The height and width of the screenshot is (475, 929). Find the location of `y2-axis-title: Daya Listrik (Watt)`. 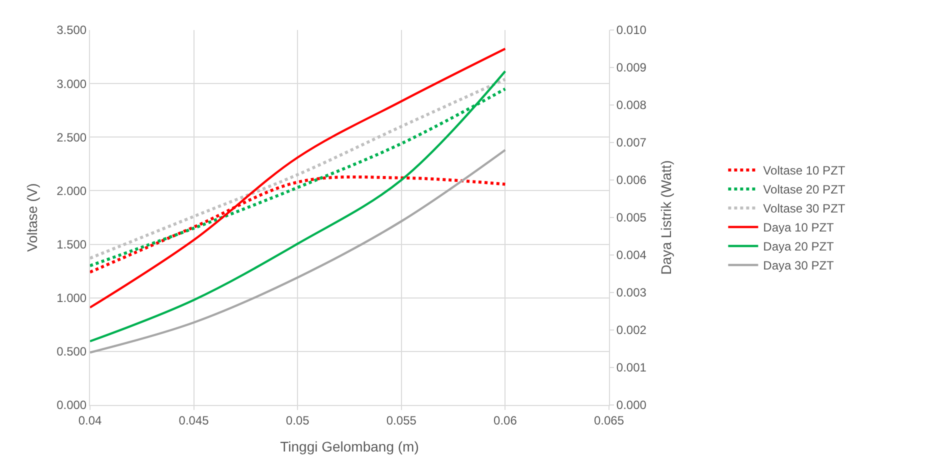

y2-axis-title: Daya Listrik (Watt) is located at coordinates (666, 217).